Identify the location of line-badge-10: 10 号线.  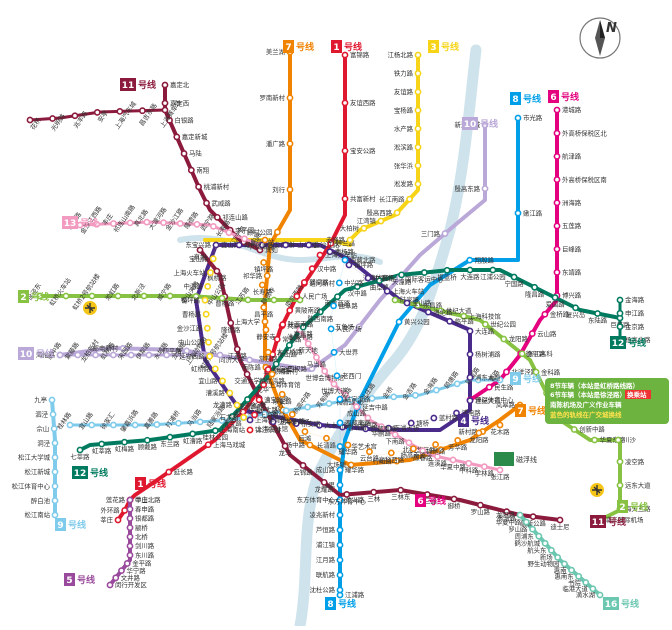
(480, 123).